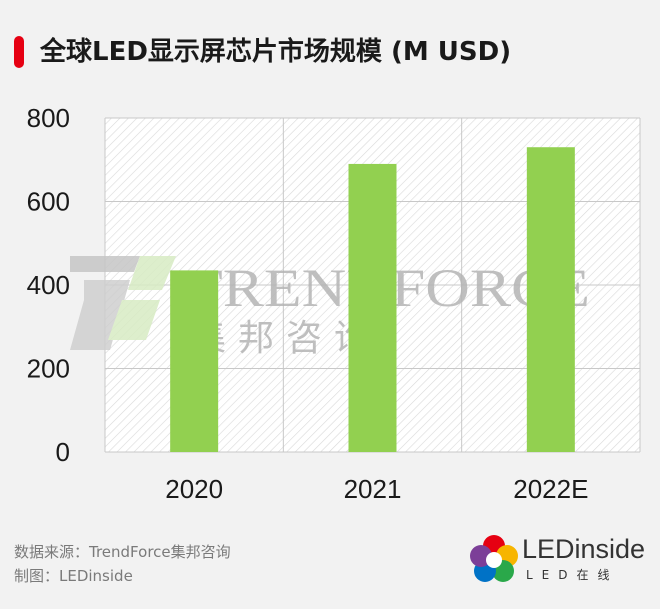 The height and width of the screenshot is (609, 660). What do you see at coordinates (372, 308) in the screenshot?
I see `bar-2021` at bounding box center [372, 308].